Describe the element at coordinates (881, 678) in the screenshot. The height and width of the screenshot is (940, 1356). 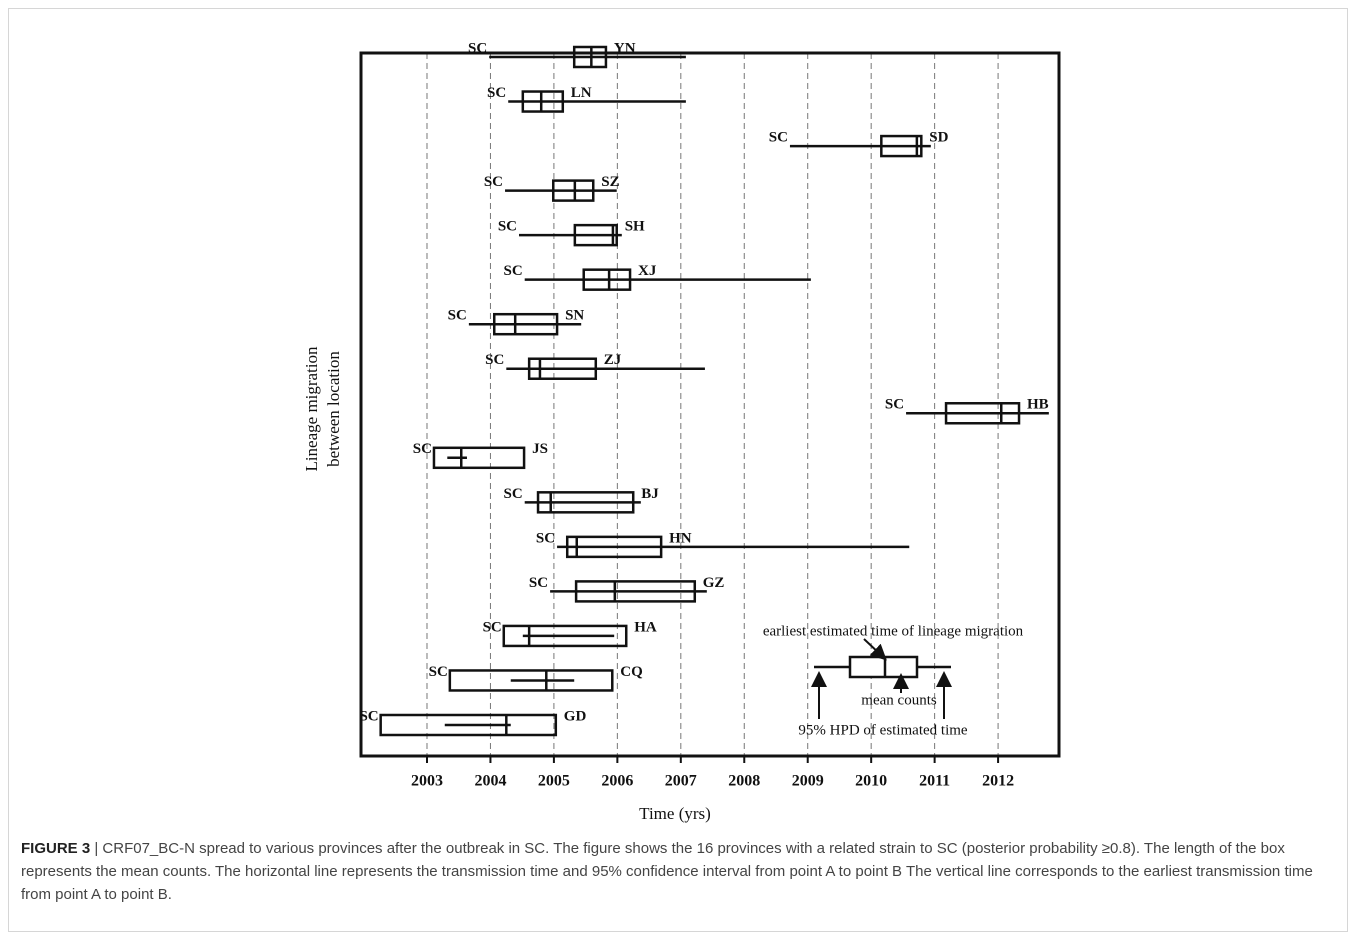
I see `legend-example` at that location.